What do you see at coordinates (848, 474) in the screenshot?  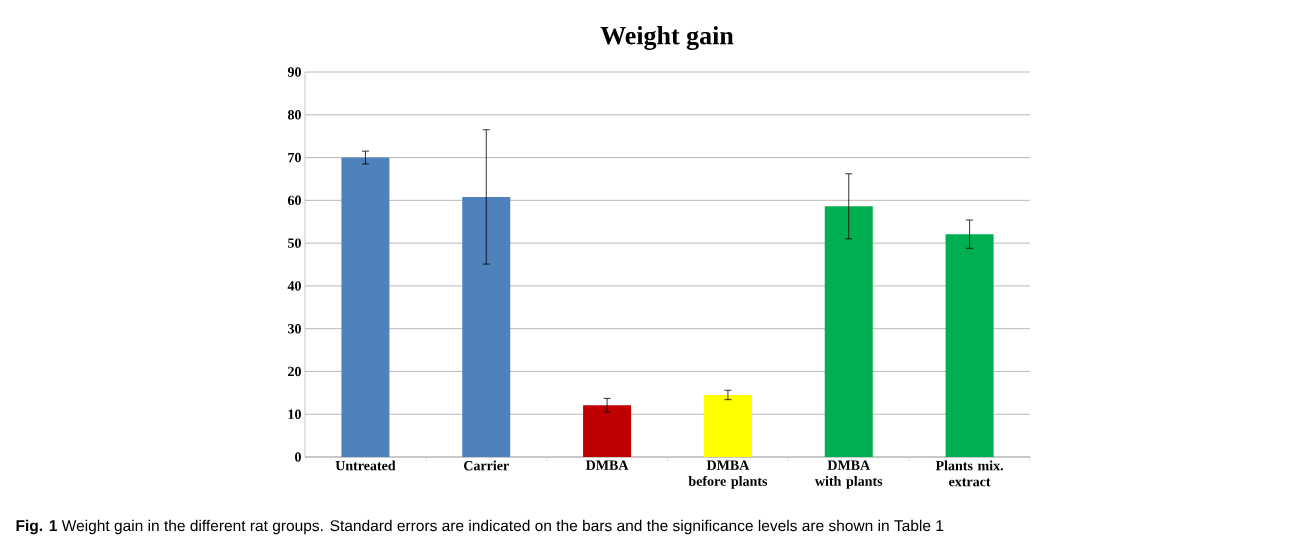 I see `x-tick-label: DMBA with plants` at bounding box center [848, 474].